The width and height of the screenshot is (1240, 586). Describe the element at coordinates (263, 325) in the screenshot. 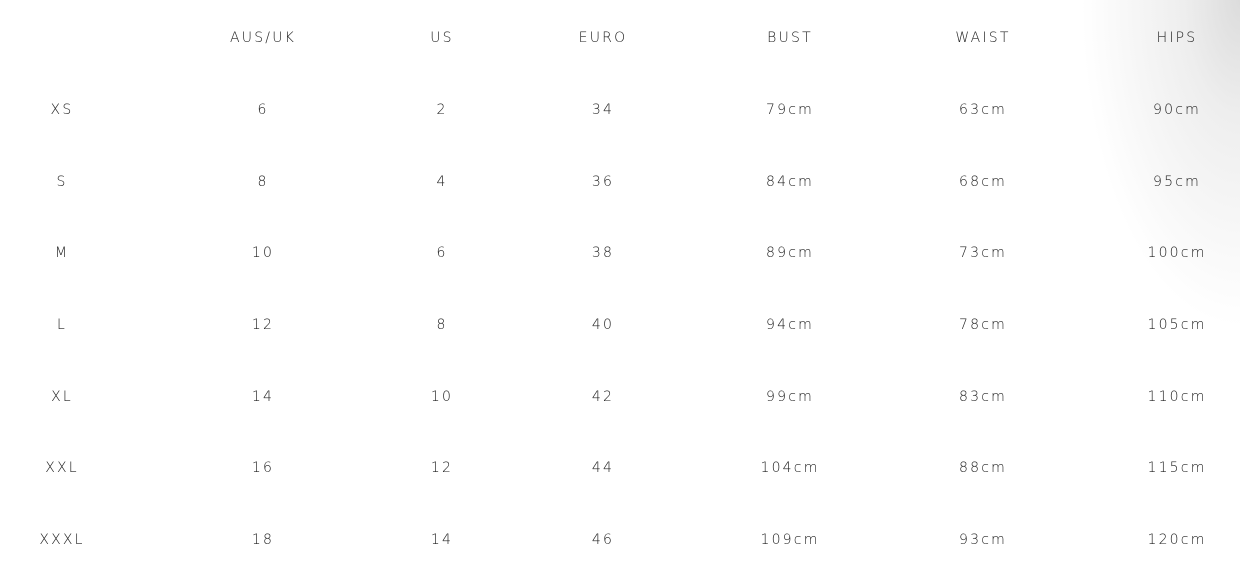

I see `cell-aus-uk: 12` at that location.